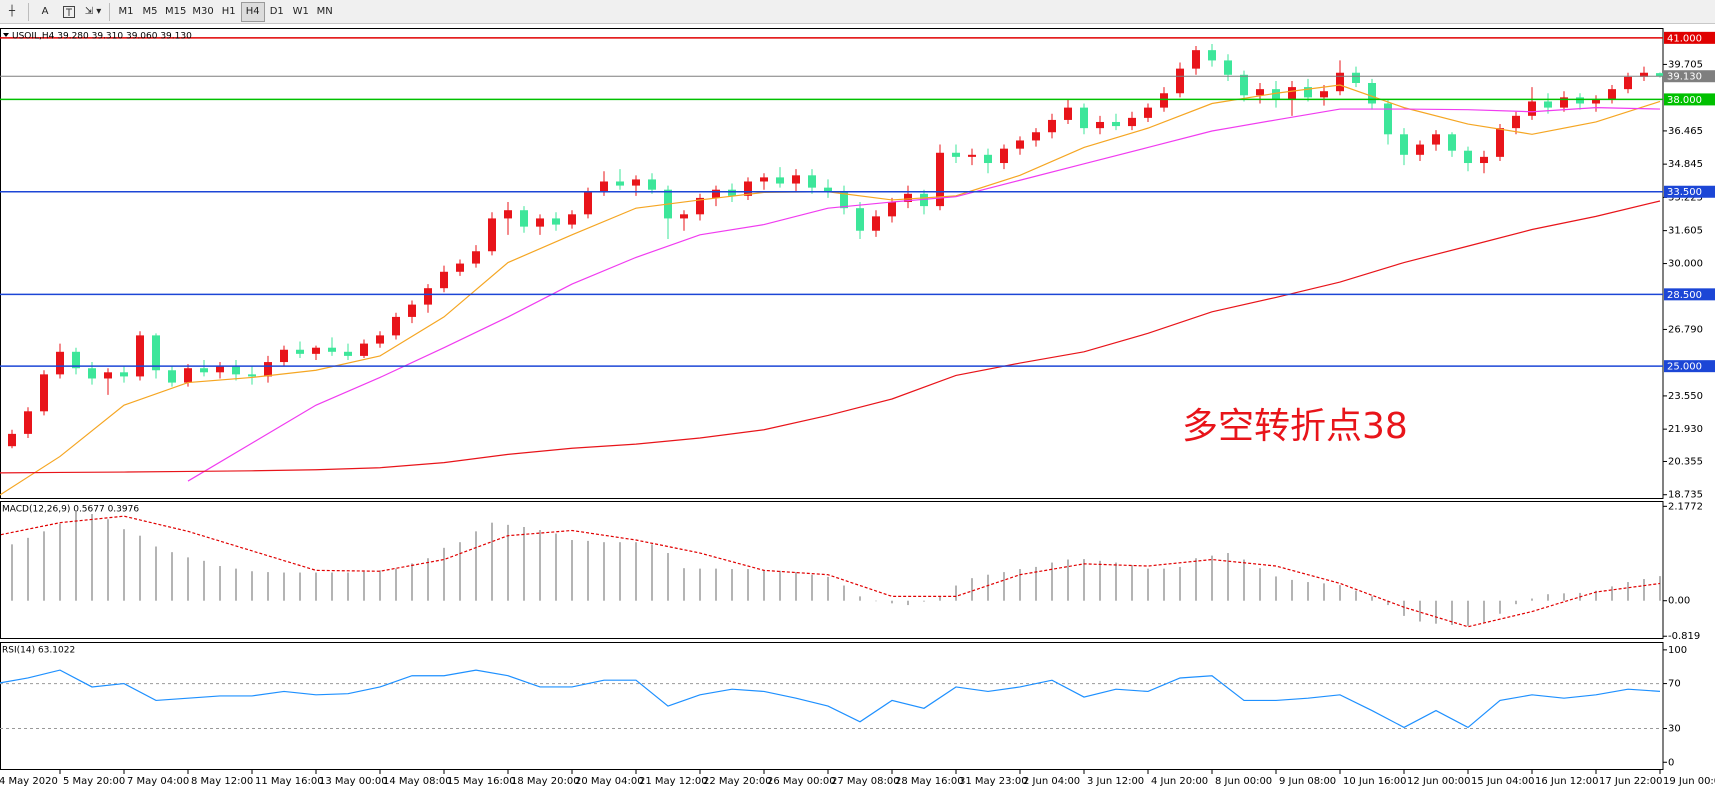 This screenshot has height=793, width=1715. Describe the element at coordinates (353, 781) in the screenshot. I see `x-tick-label: 13 May 00:00` at that location.